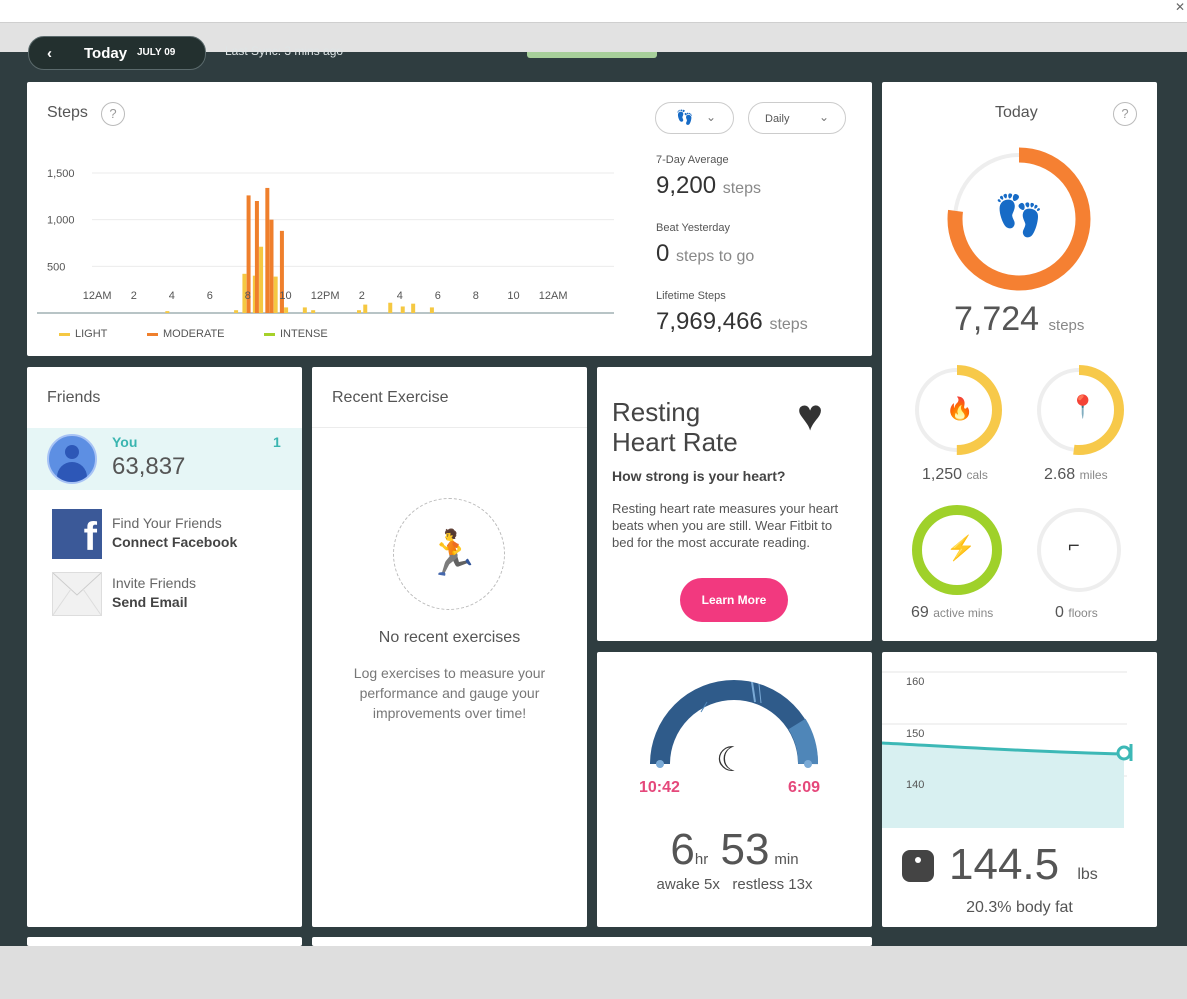 The height and width of the screenshot is (999, 1187). Describe the element at coordinates (167, 523) in the screenshot. I see `item-line1: Find Your Friends` at that location.